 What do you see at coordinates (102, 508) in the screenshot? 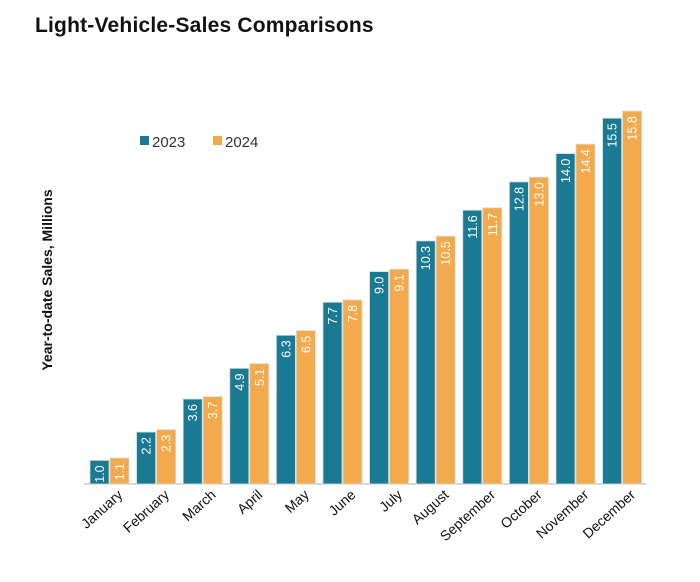
I see `x-tick-january: January` at bounding box center [102, 508].